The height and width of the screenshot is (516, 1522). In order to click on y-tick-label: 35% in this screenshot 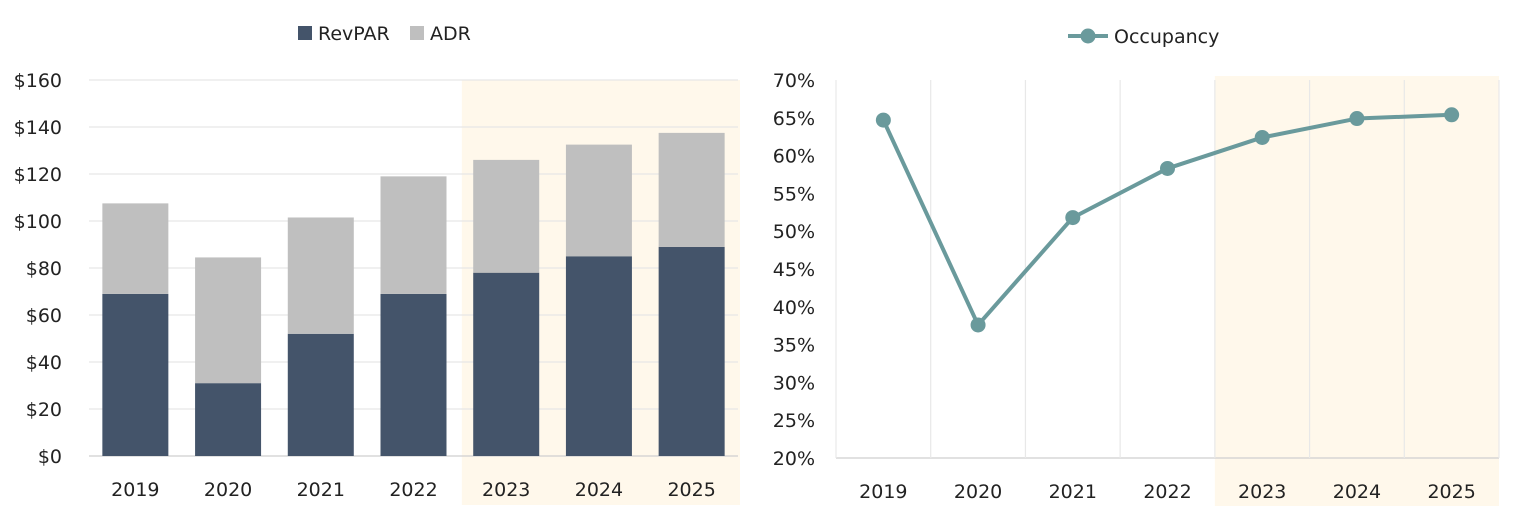, I will do `click(794, 346)`.